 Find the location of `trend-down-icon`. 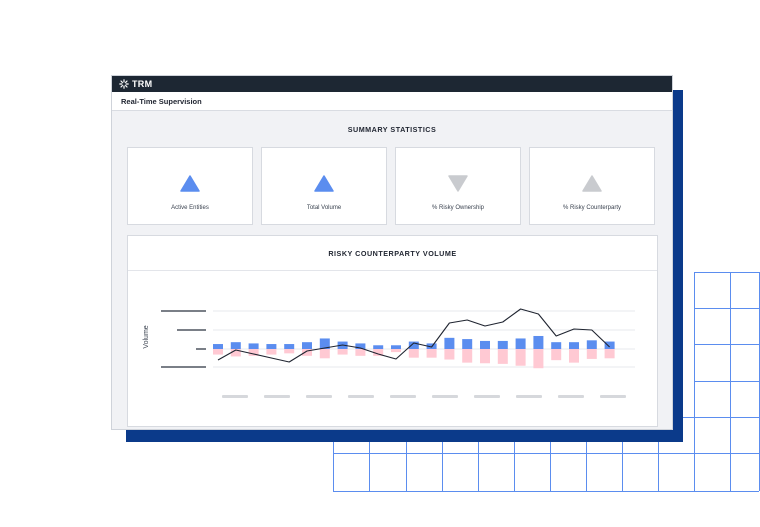

trend-down-icon is located at coordinates (458, 183).